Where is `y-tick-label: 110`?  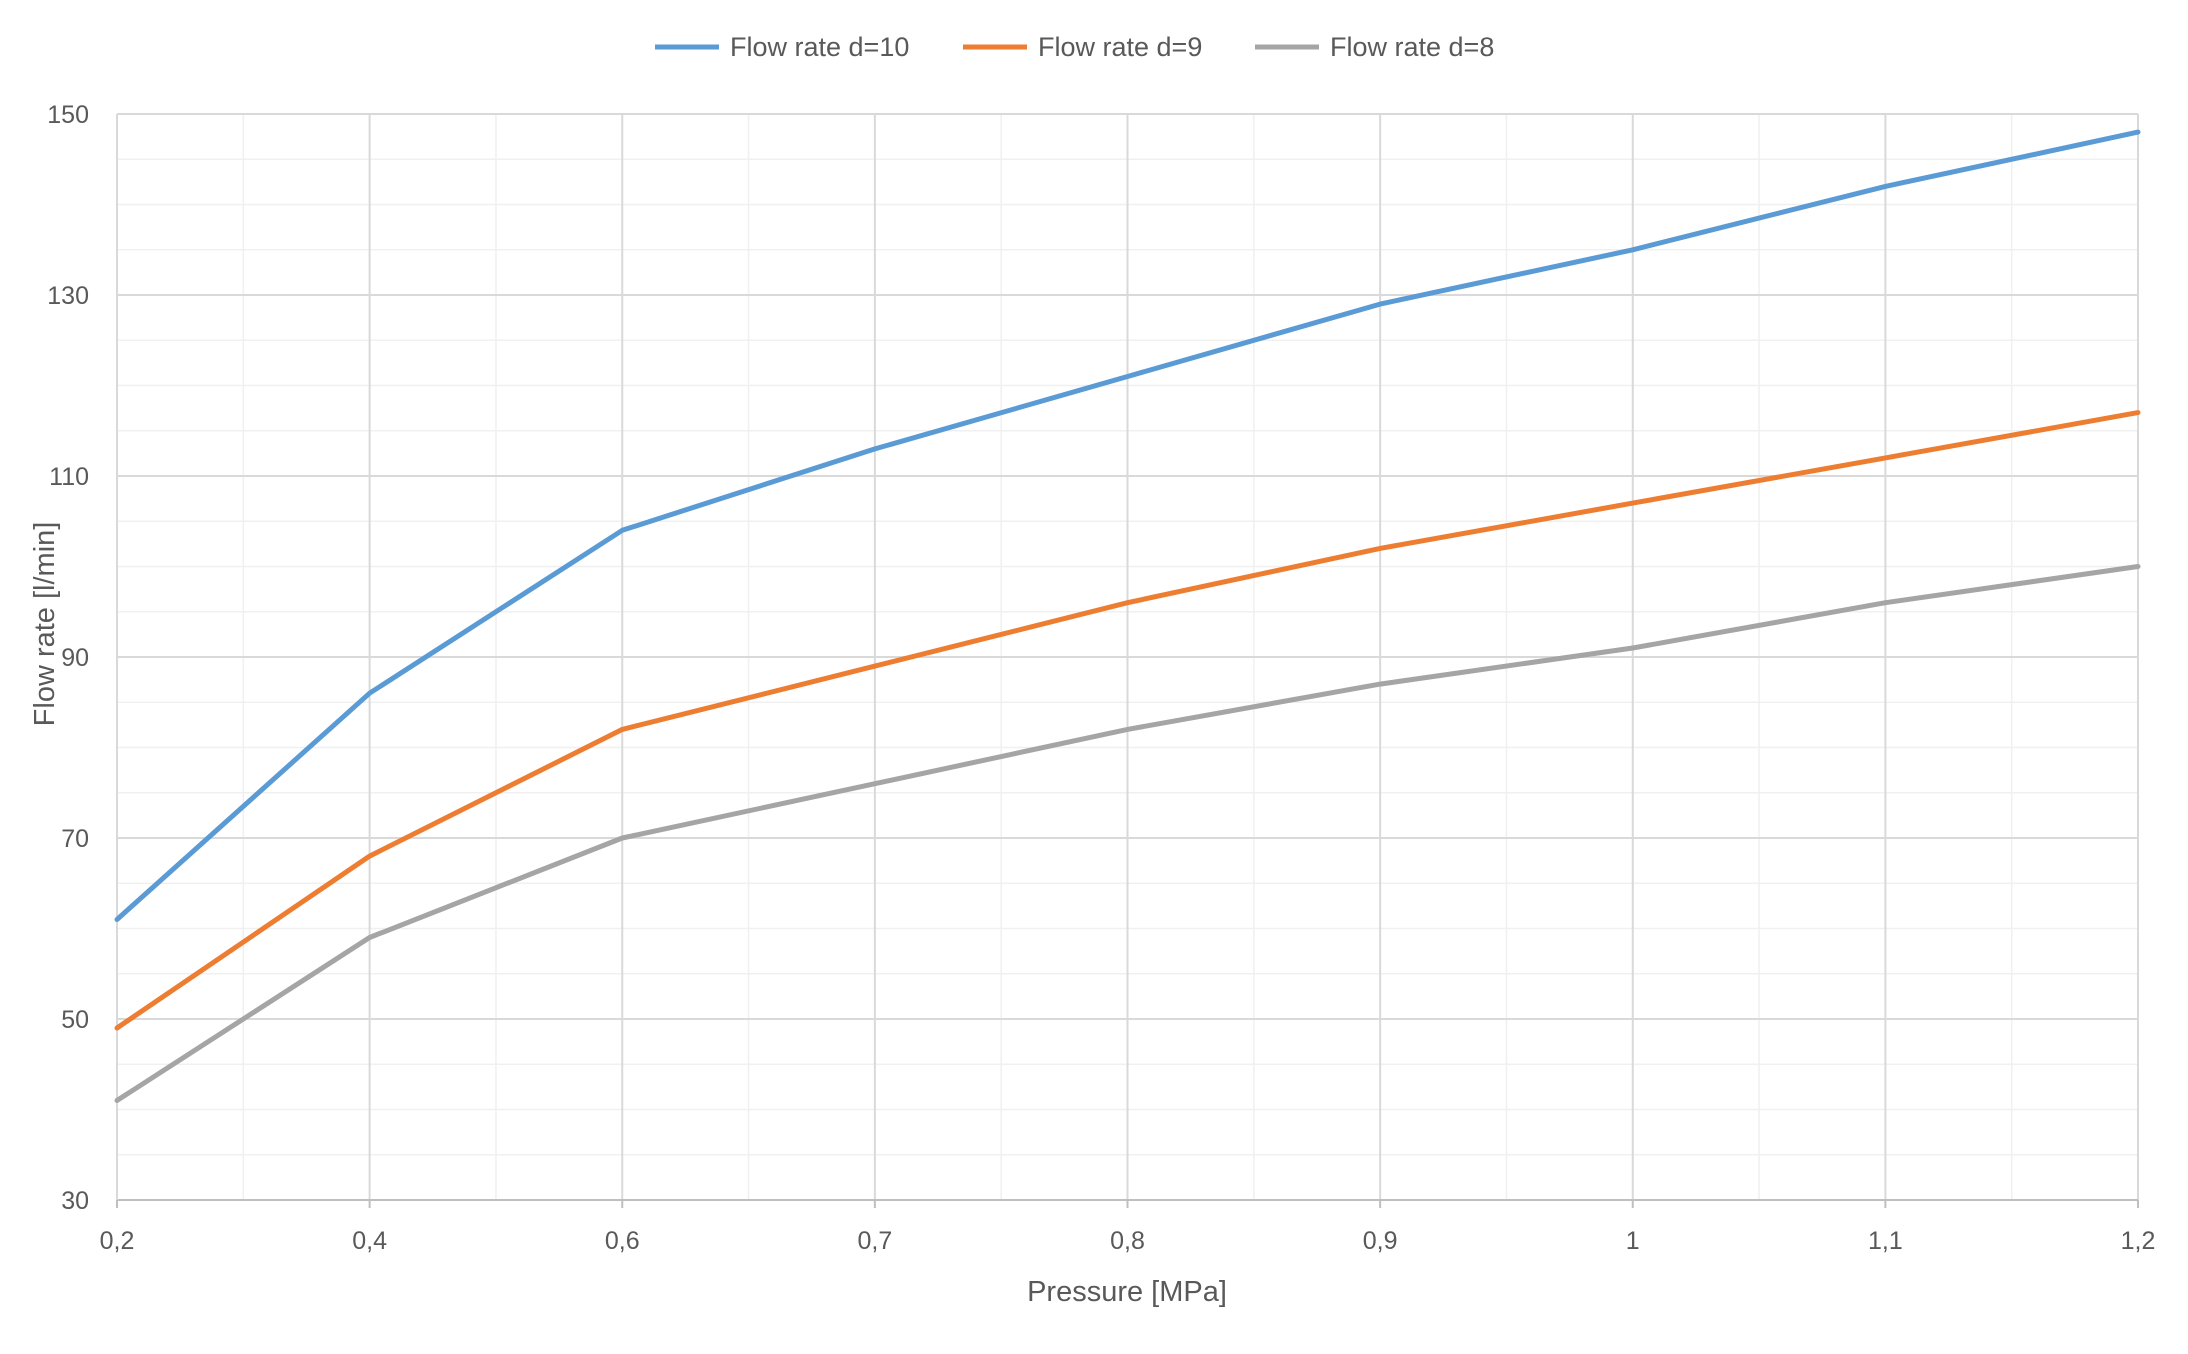
y-tick-label: 110 is located at coordinates (69, 477).